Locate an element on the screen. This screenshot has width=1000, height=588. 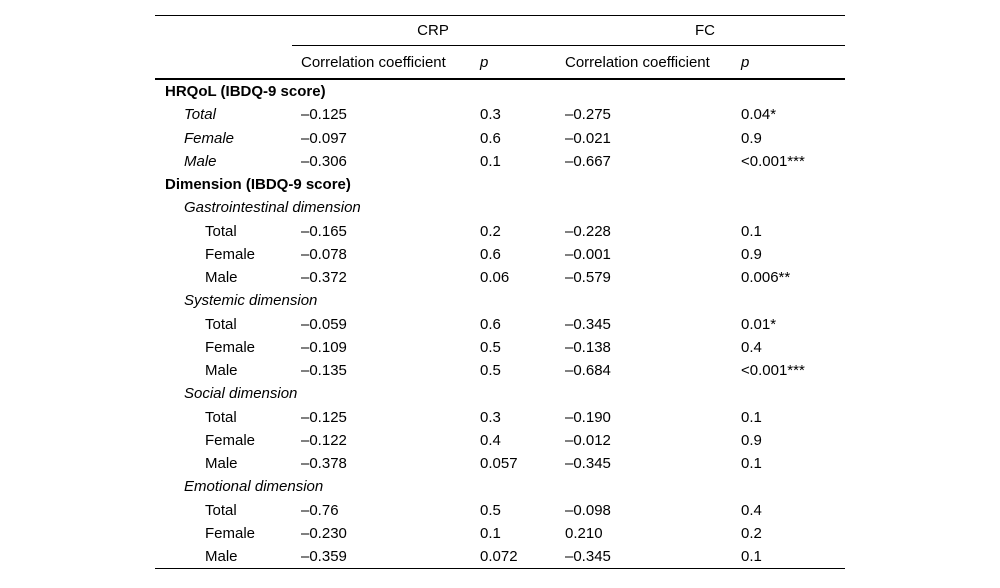
column-group-header-row: CRP FC is located at coordinates (500, 30).